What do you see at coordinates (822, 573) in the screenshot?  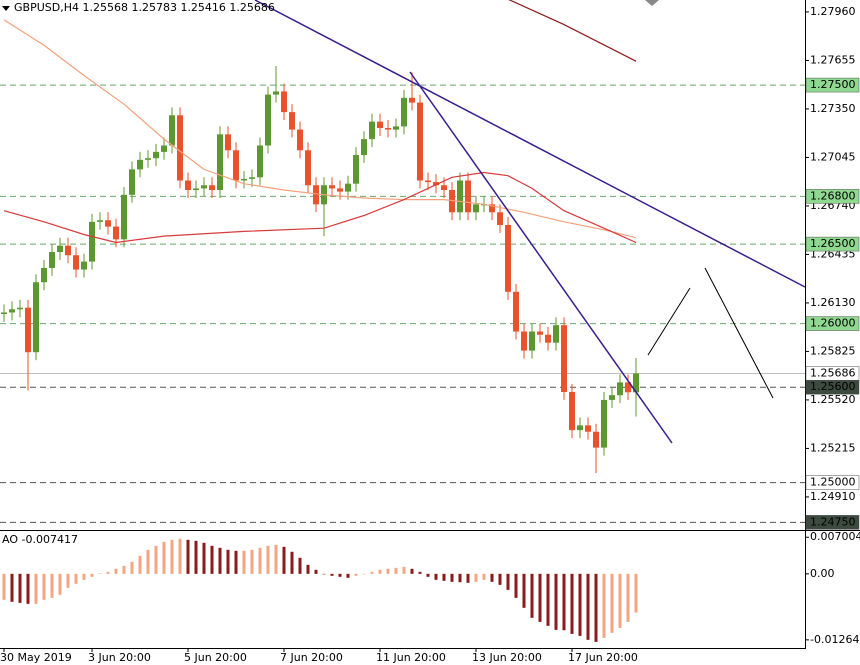 I see `y-tick-label: 0.00` at bounding box center [822, 573].